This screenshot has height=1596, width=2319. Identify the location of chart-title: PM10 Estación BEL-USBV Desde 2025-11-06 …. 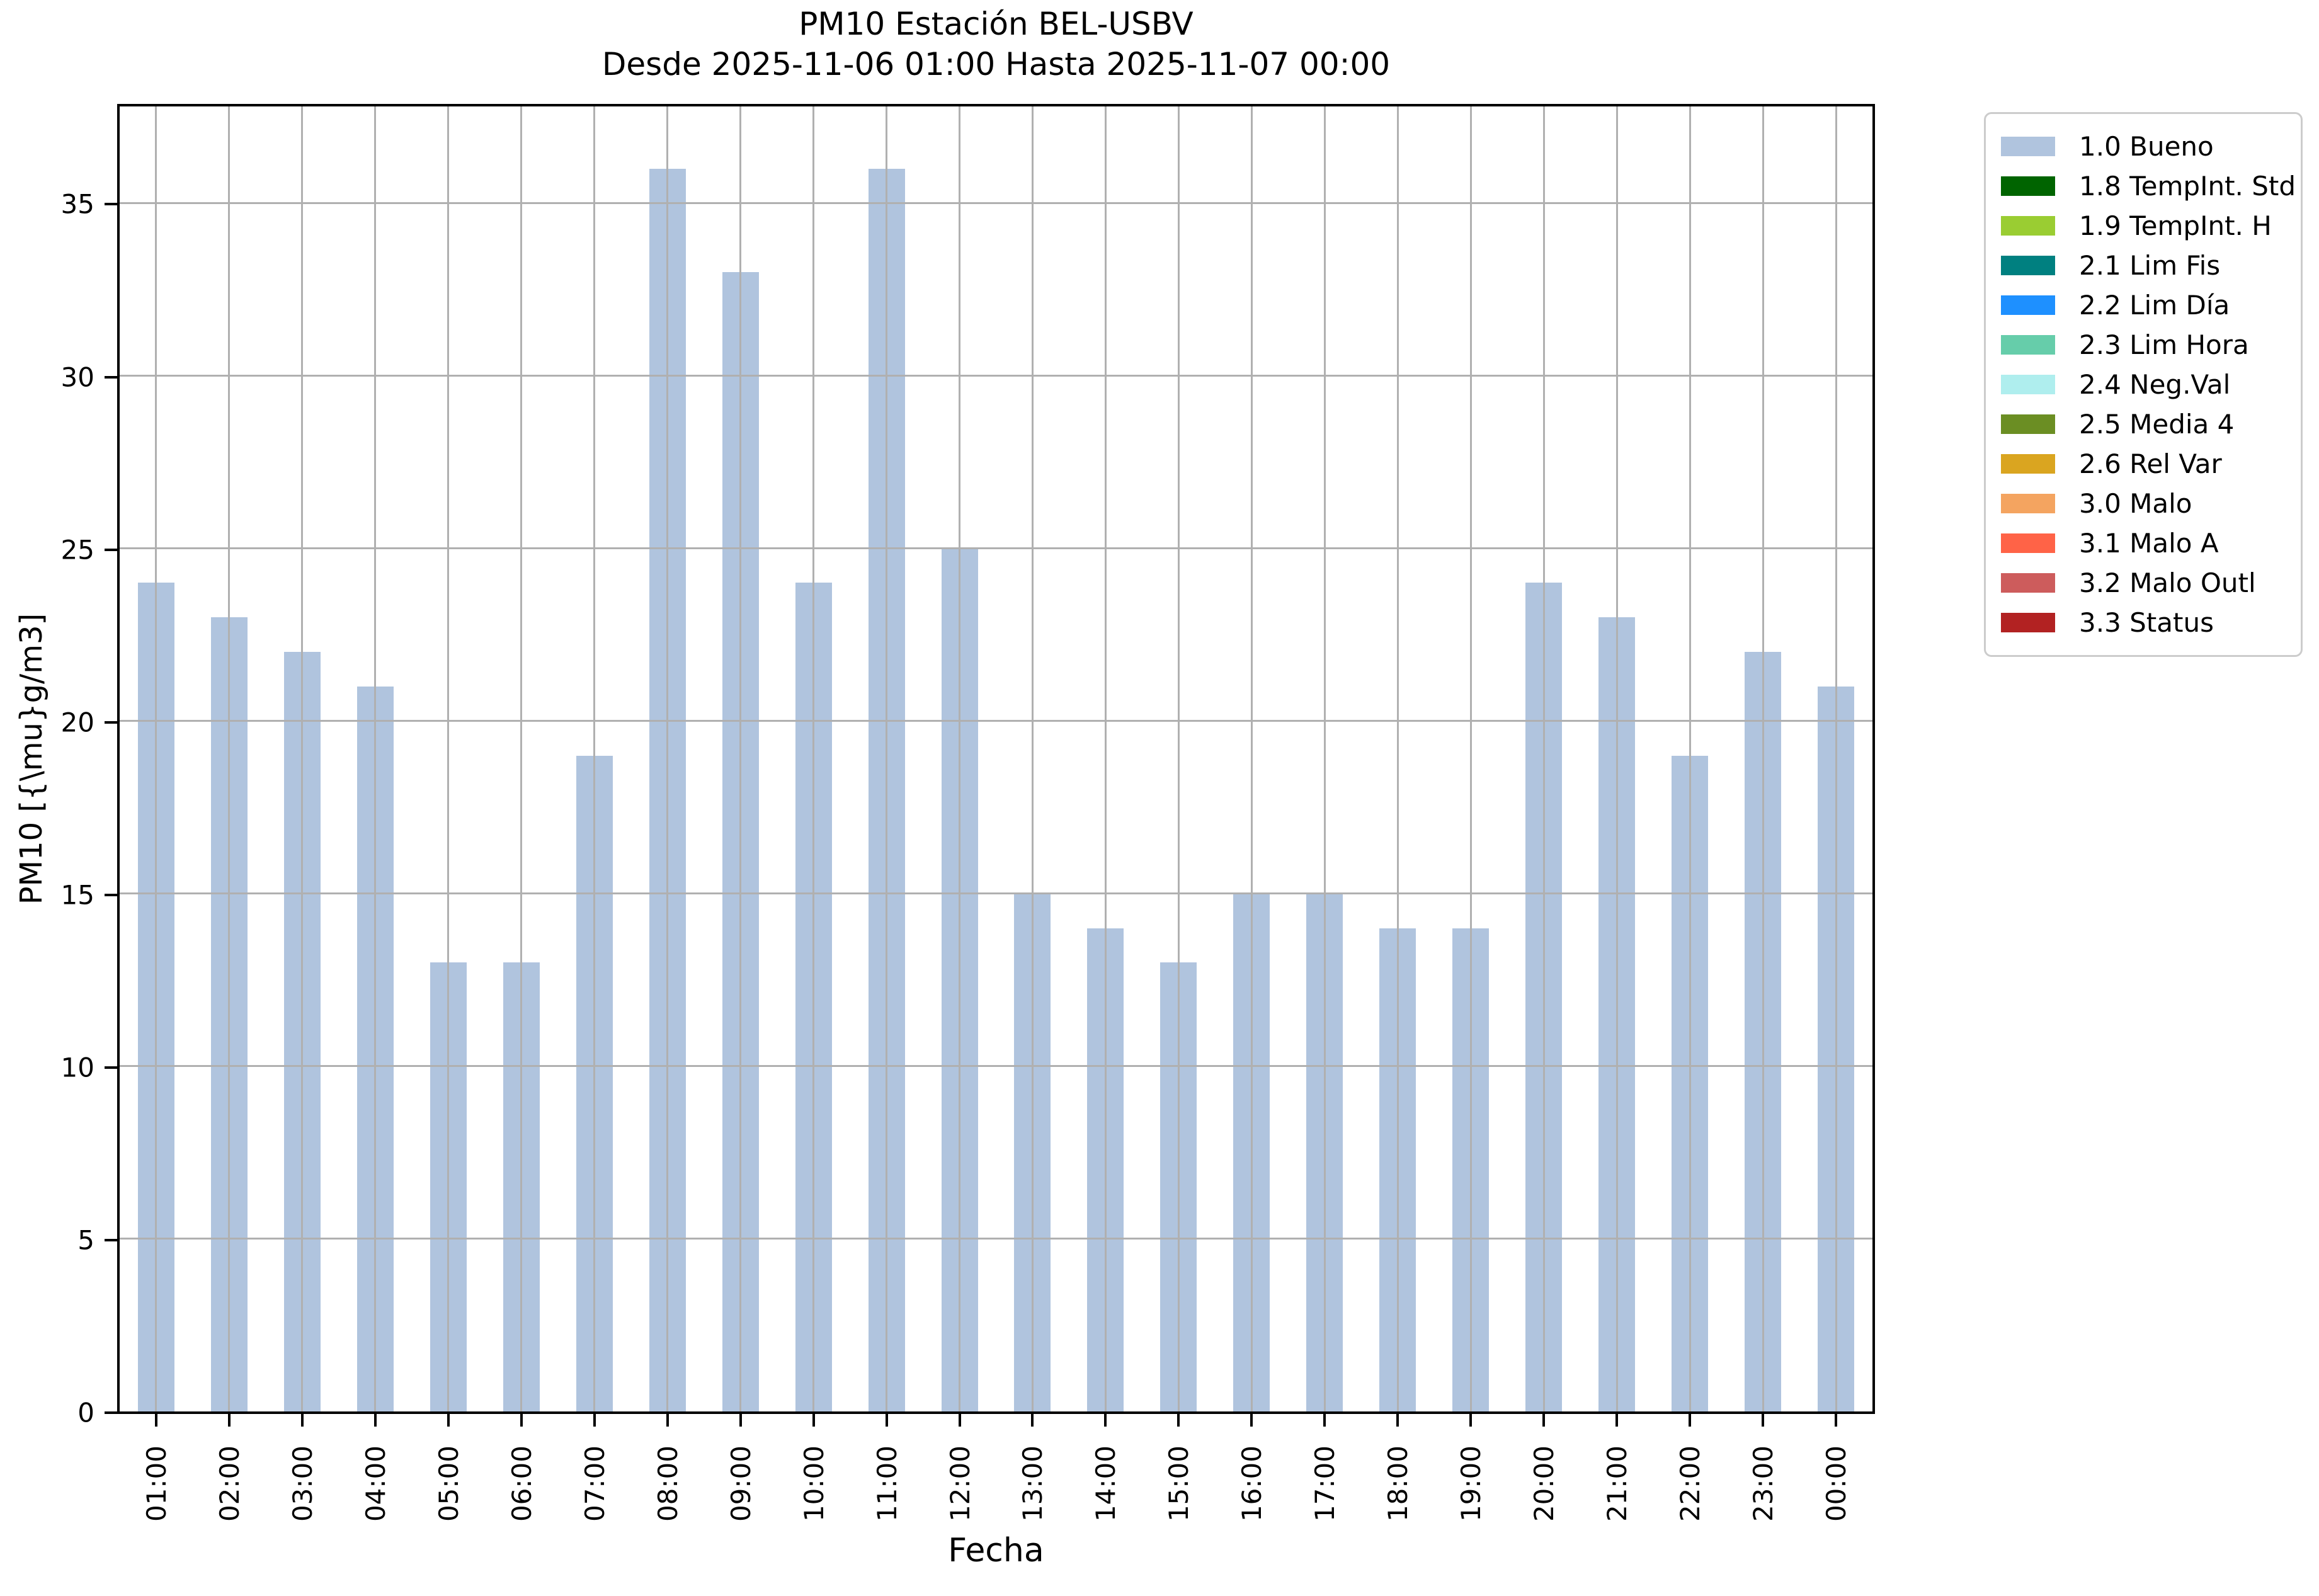
(996, 44).